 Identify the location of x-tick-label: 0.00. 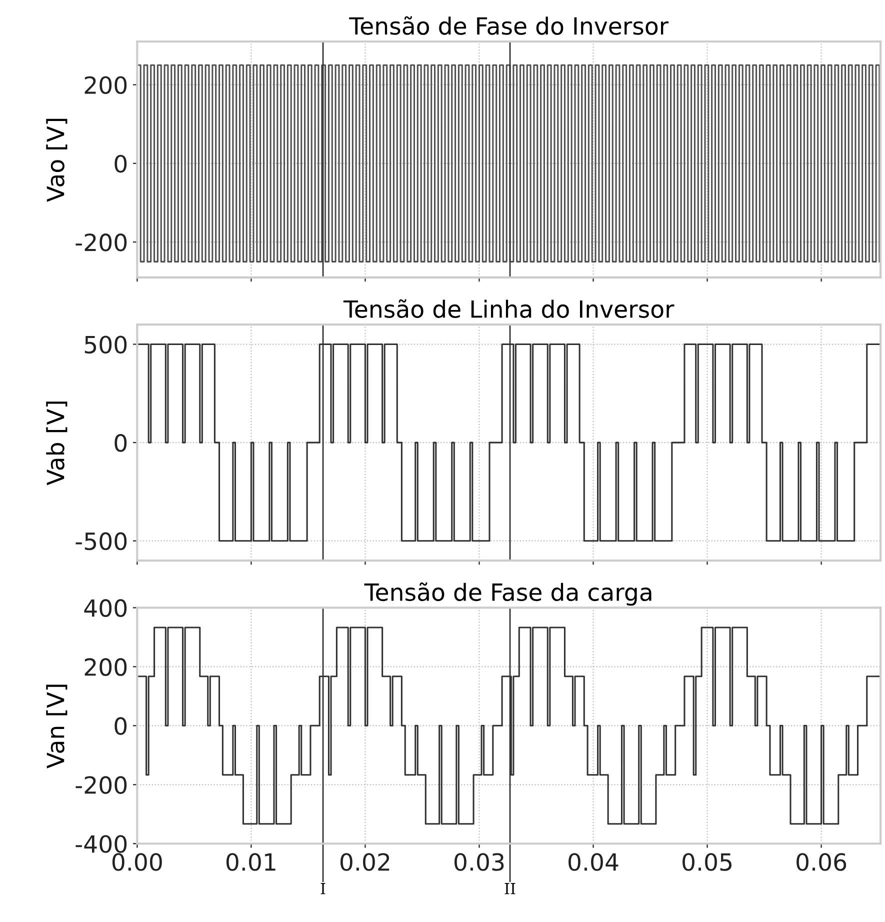
(137, 862).